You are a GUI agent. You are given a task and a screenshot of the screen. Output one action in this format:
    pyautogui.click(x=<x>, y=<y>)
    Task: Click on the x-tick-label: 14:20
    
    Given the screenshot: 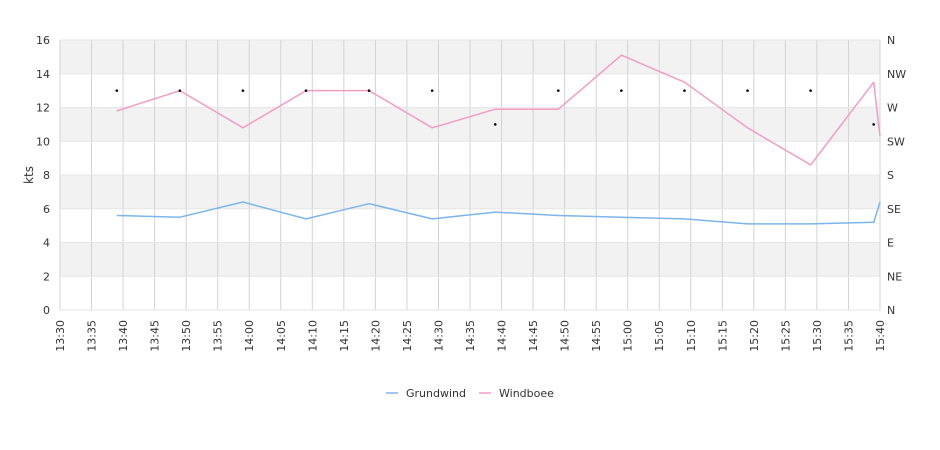 What is the action you would take?
    pyautogui.click(x=375, y=336)
    